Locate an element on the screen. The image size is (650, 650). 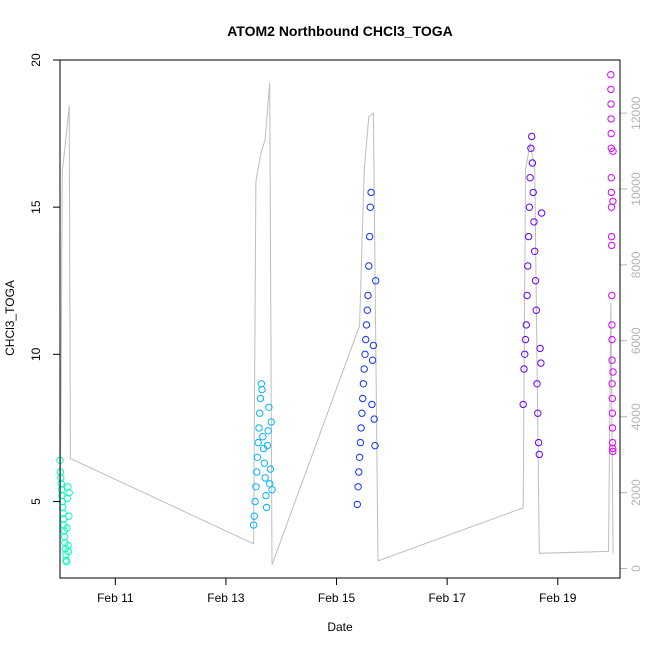
y-axis: 5 10 15 20 is located at coordinates (45, 279).